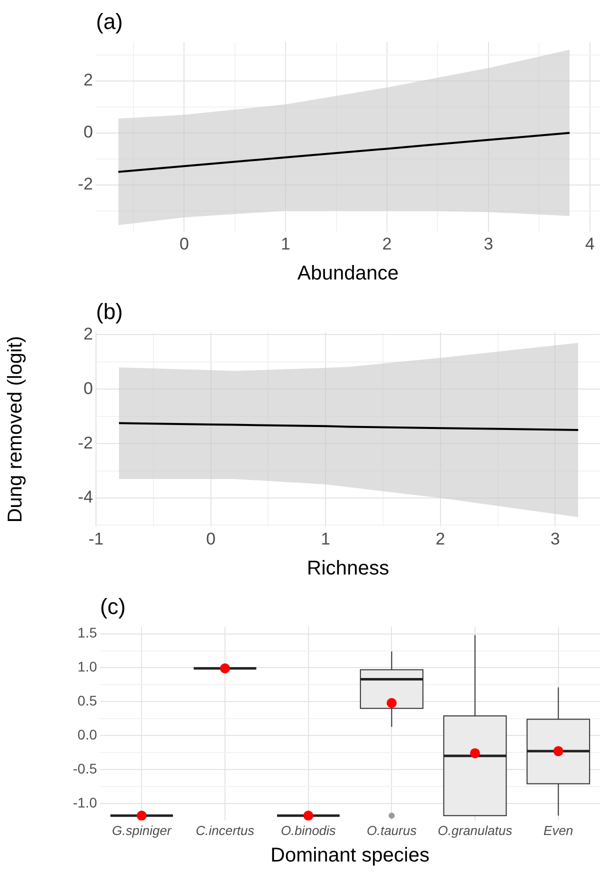 The width and height of the screenshot is (614, 872). I want to click on x-axis-title: Dominant species, so click(350, 855).